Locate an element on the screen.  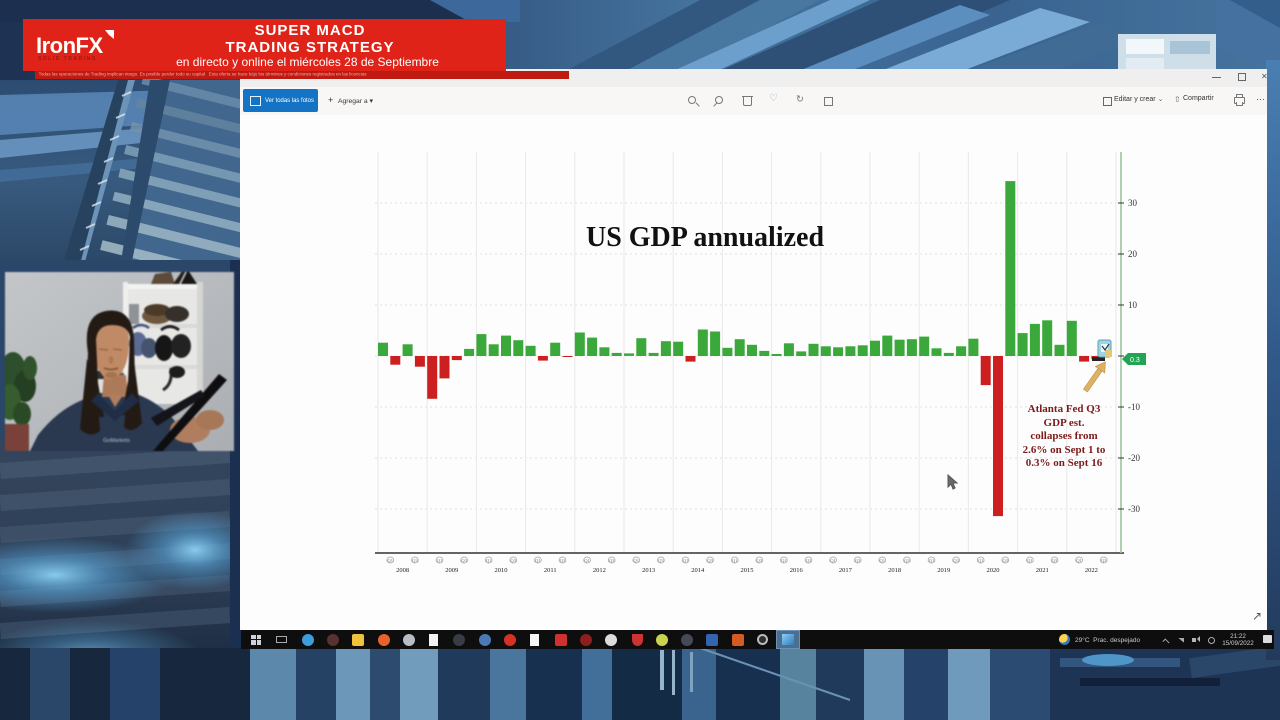
svg-text: 2.6% on Sept 1 to is located at coordinates (1064, 450).